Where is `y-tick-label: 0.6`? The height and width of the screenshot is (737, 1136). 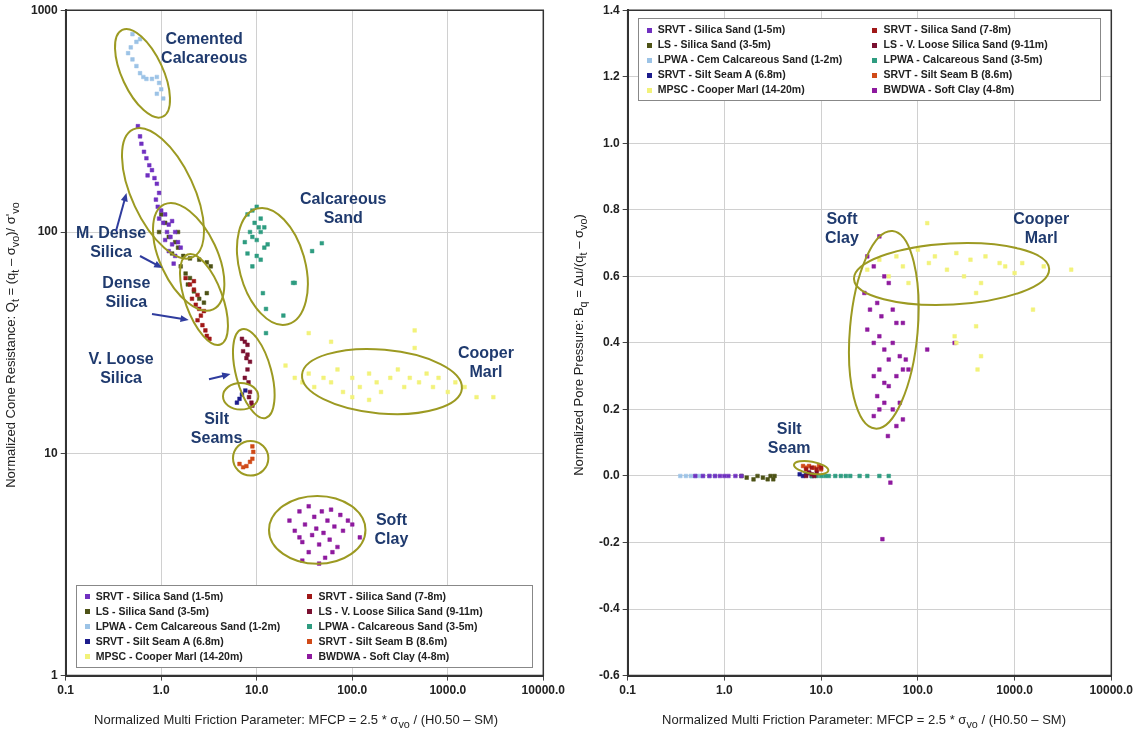
y-tick-label: 0.6 is located at coordinates (611, 275).